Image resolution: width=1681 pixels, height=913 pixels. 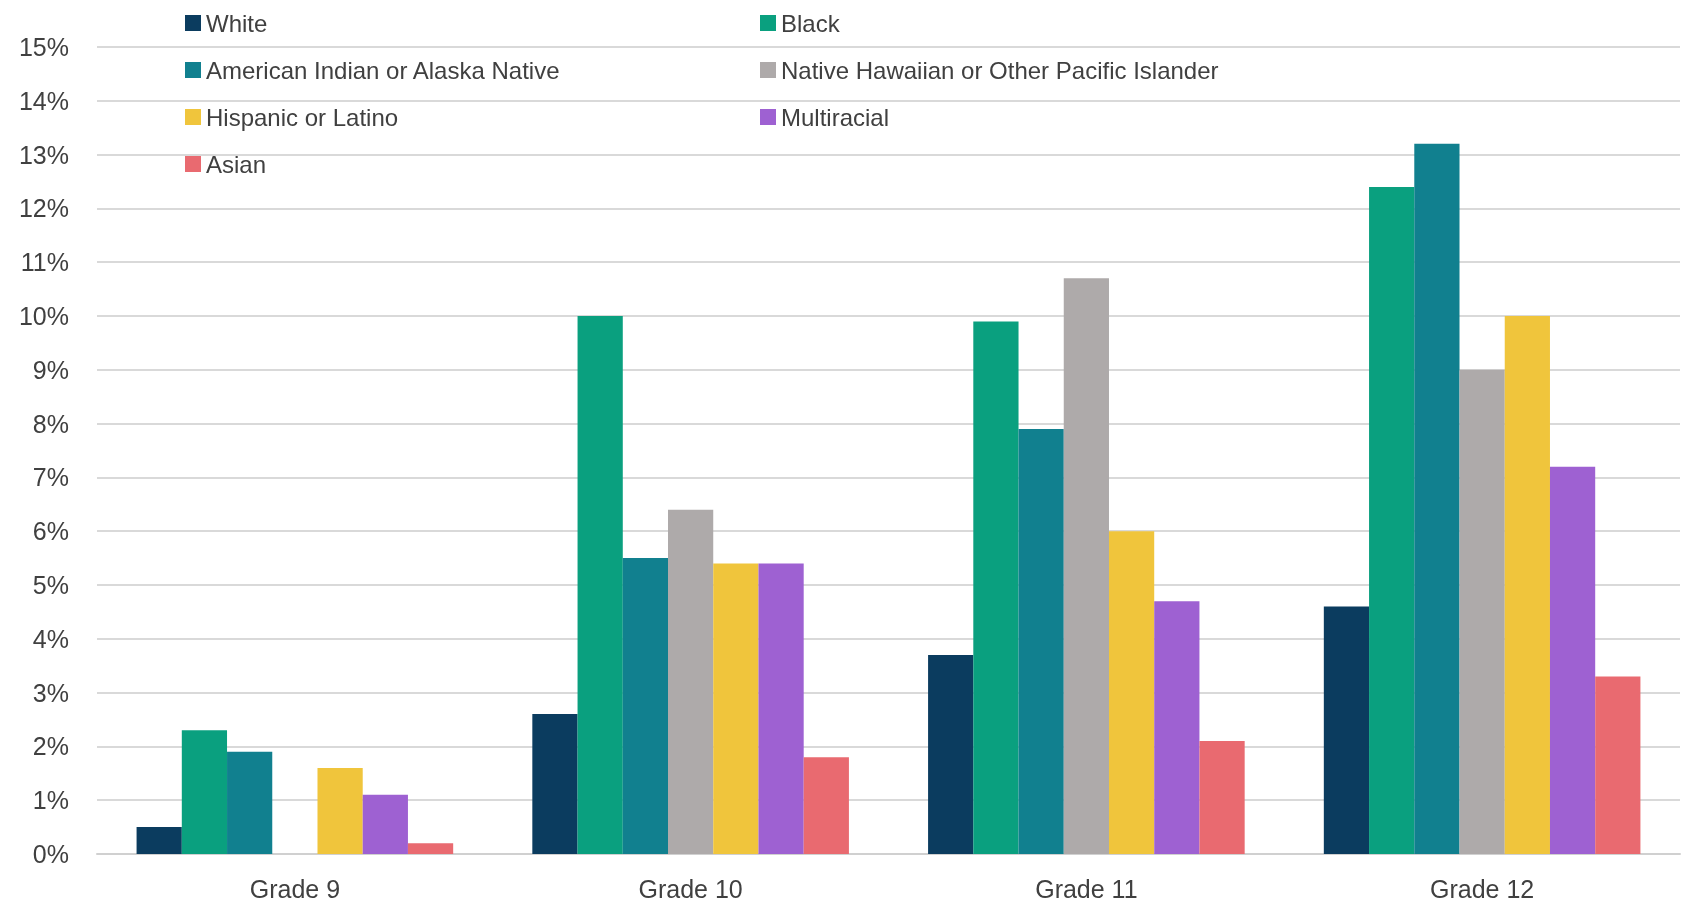 What do you see at coordinates (50, 692) in the screenshot?
I see `y-tick-label: 3%` at bounding box center [50, 692].